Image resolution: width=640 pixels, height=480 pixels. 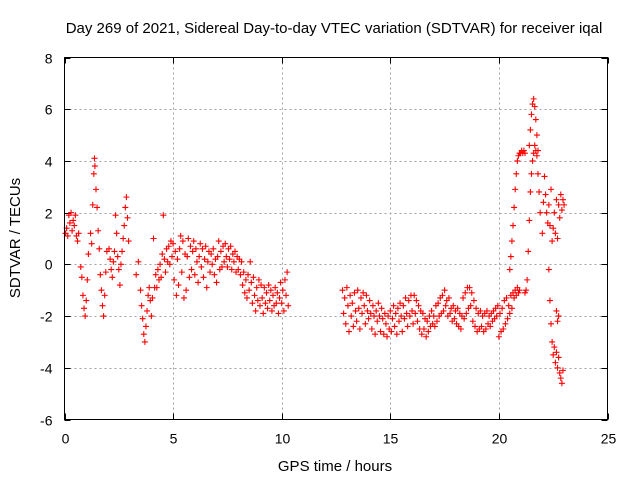 I want to click on y-tick-label: -2, so click(x=46, y=317).